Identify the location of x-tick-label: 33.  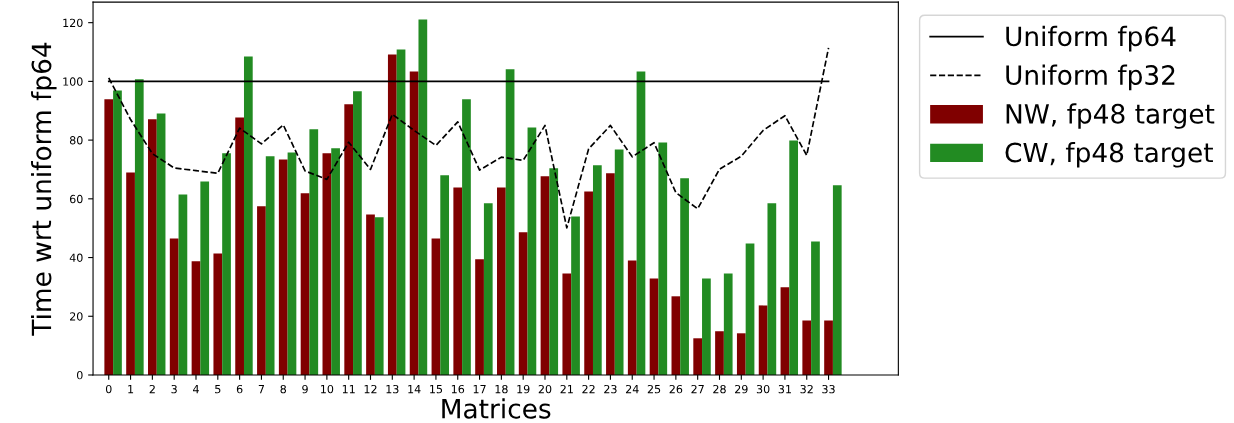
(828, 389).